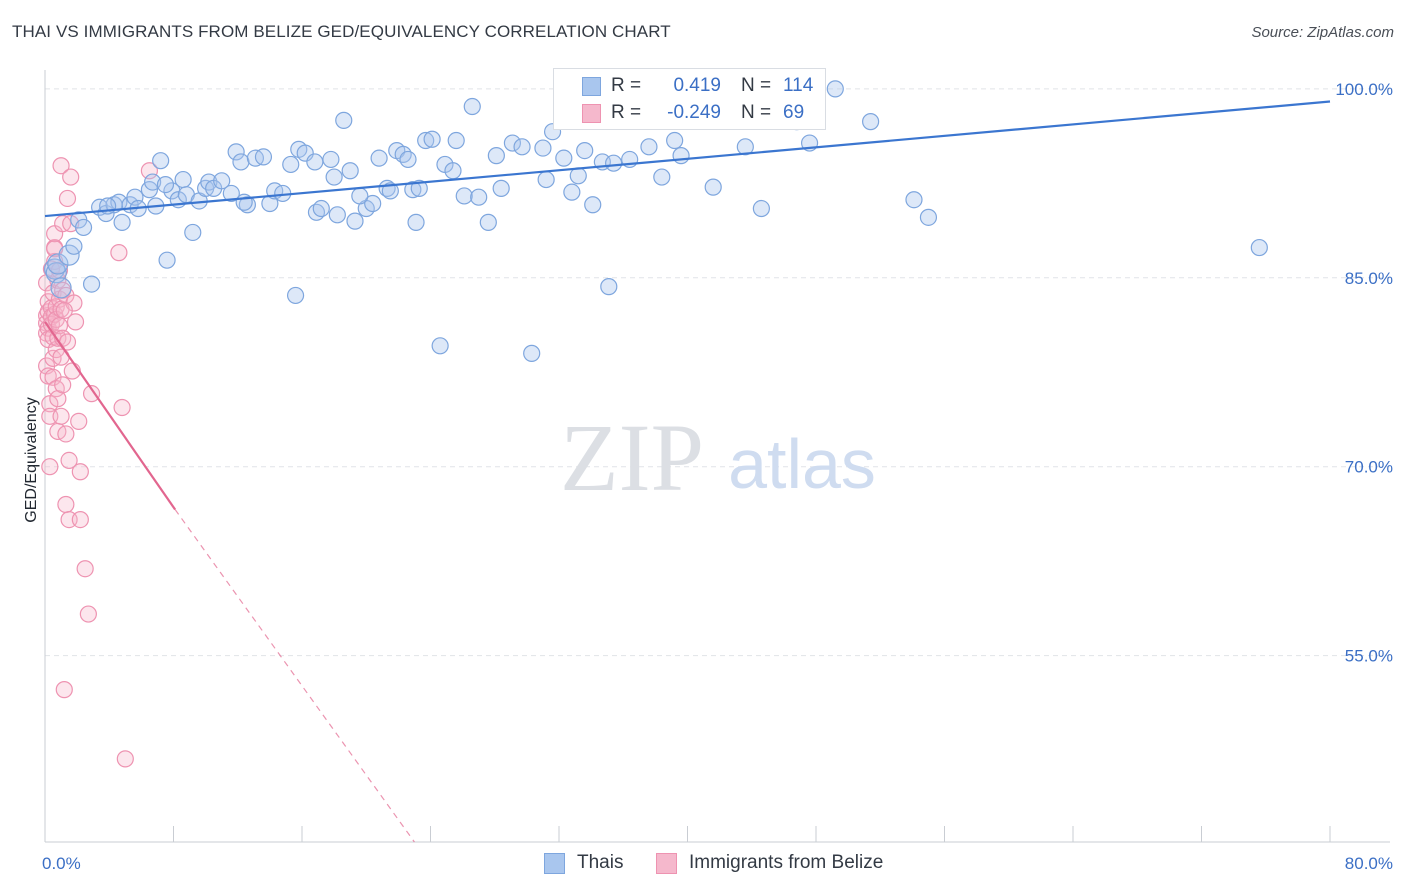  I want to click on legend-n-label: N =, so click(756, 85).